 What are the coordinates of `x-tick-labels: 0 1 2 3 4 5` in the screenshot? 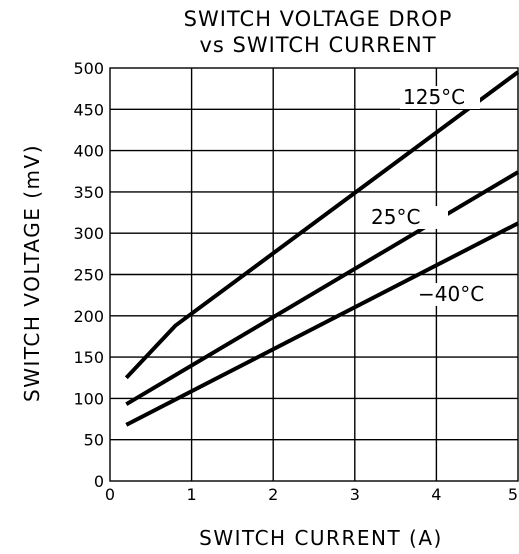 It's located at (311, 494).